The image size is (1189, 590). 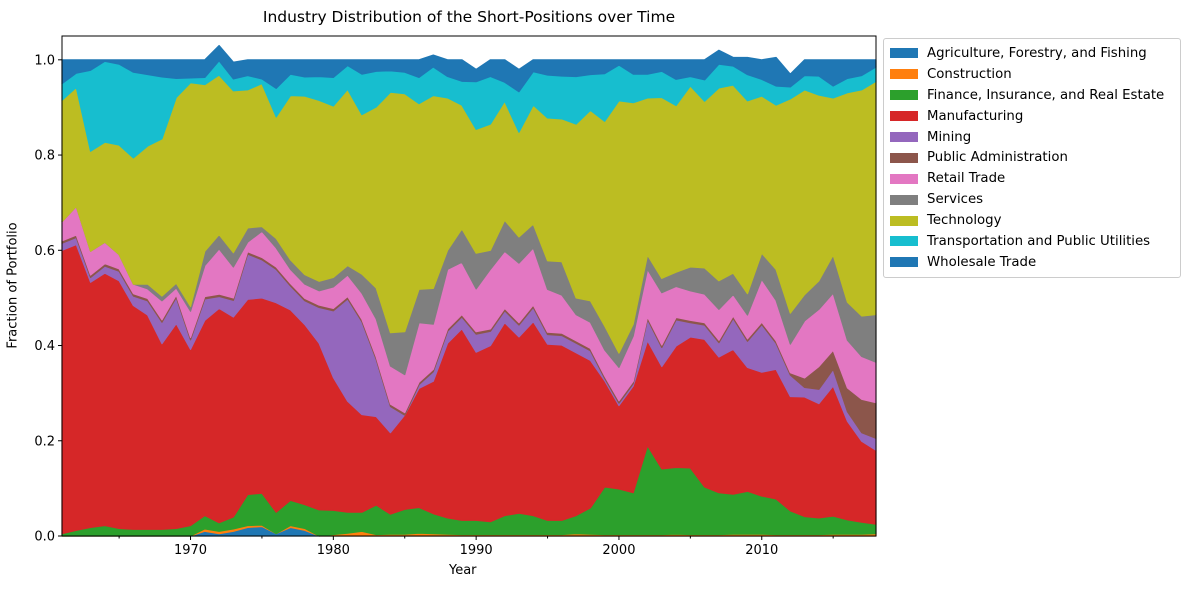 I want to click on legend-label: Mining, so click(x=949, y=137).